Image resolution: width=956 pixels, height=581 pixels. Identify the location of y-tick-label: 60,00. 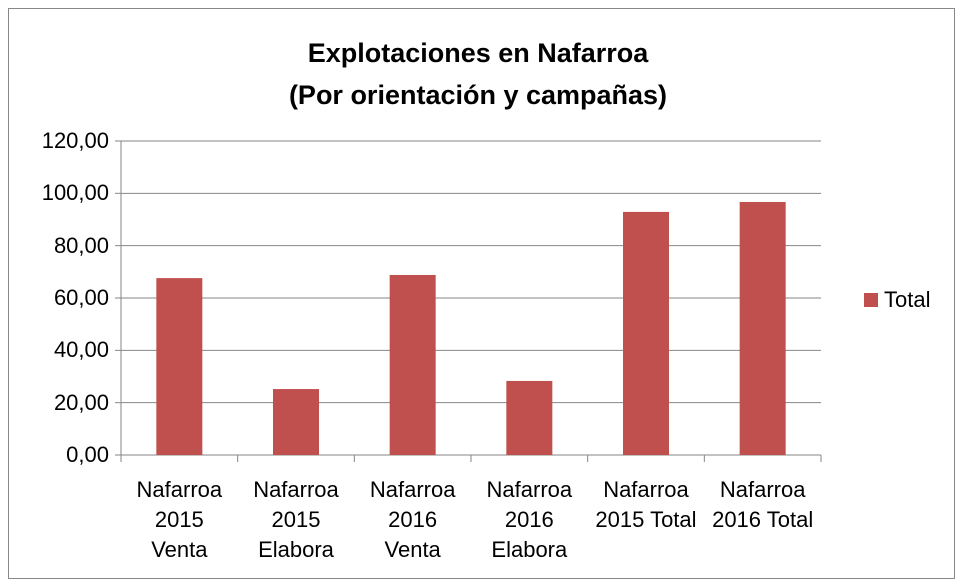
(81, 297).